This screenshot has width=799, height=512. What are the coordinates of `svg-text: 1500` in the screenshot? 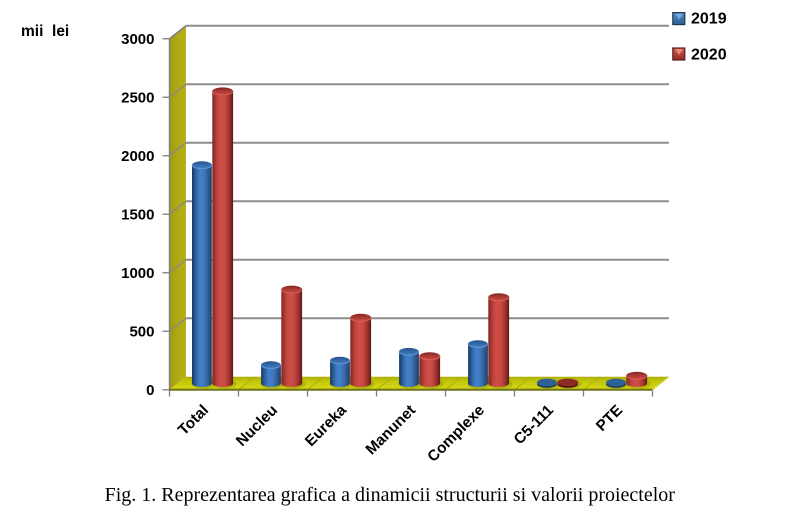 It's located at (137, 215).